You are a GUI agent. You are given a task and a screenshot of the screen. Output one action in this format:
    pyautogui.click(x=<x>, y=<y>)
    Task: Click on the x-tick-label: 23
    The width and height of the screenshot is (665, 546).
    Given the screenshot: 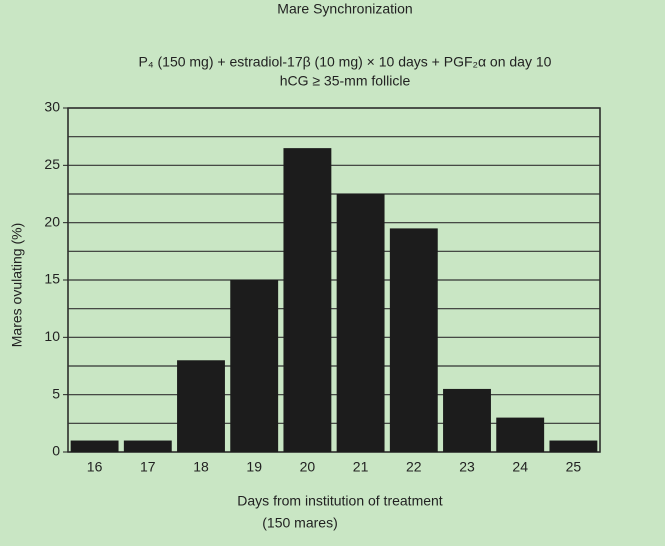 What is the action you would take?
    pyautogui.click(x=467, y=467)
    